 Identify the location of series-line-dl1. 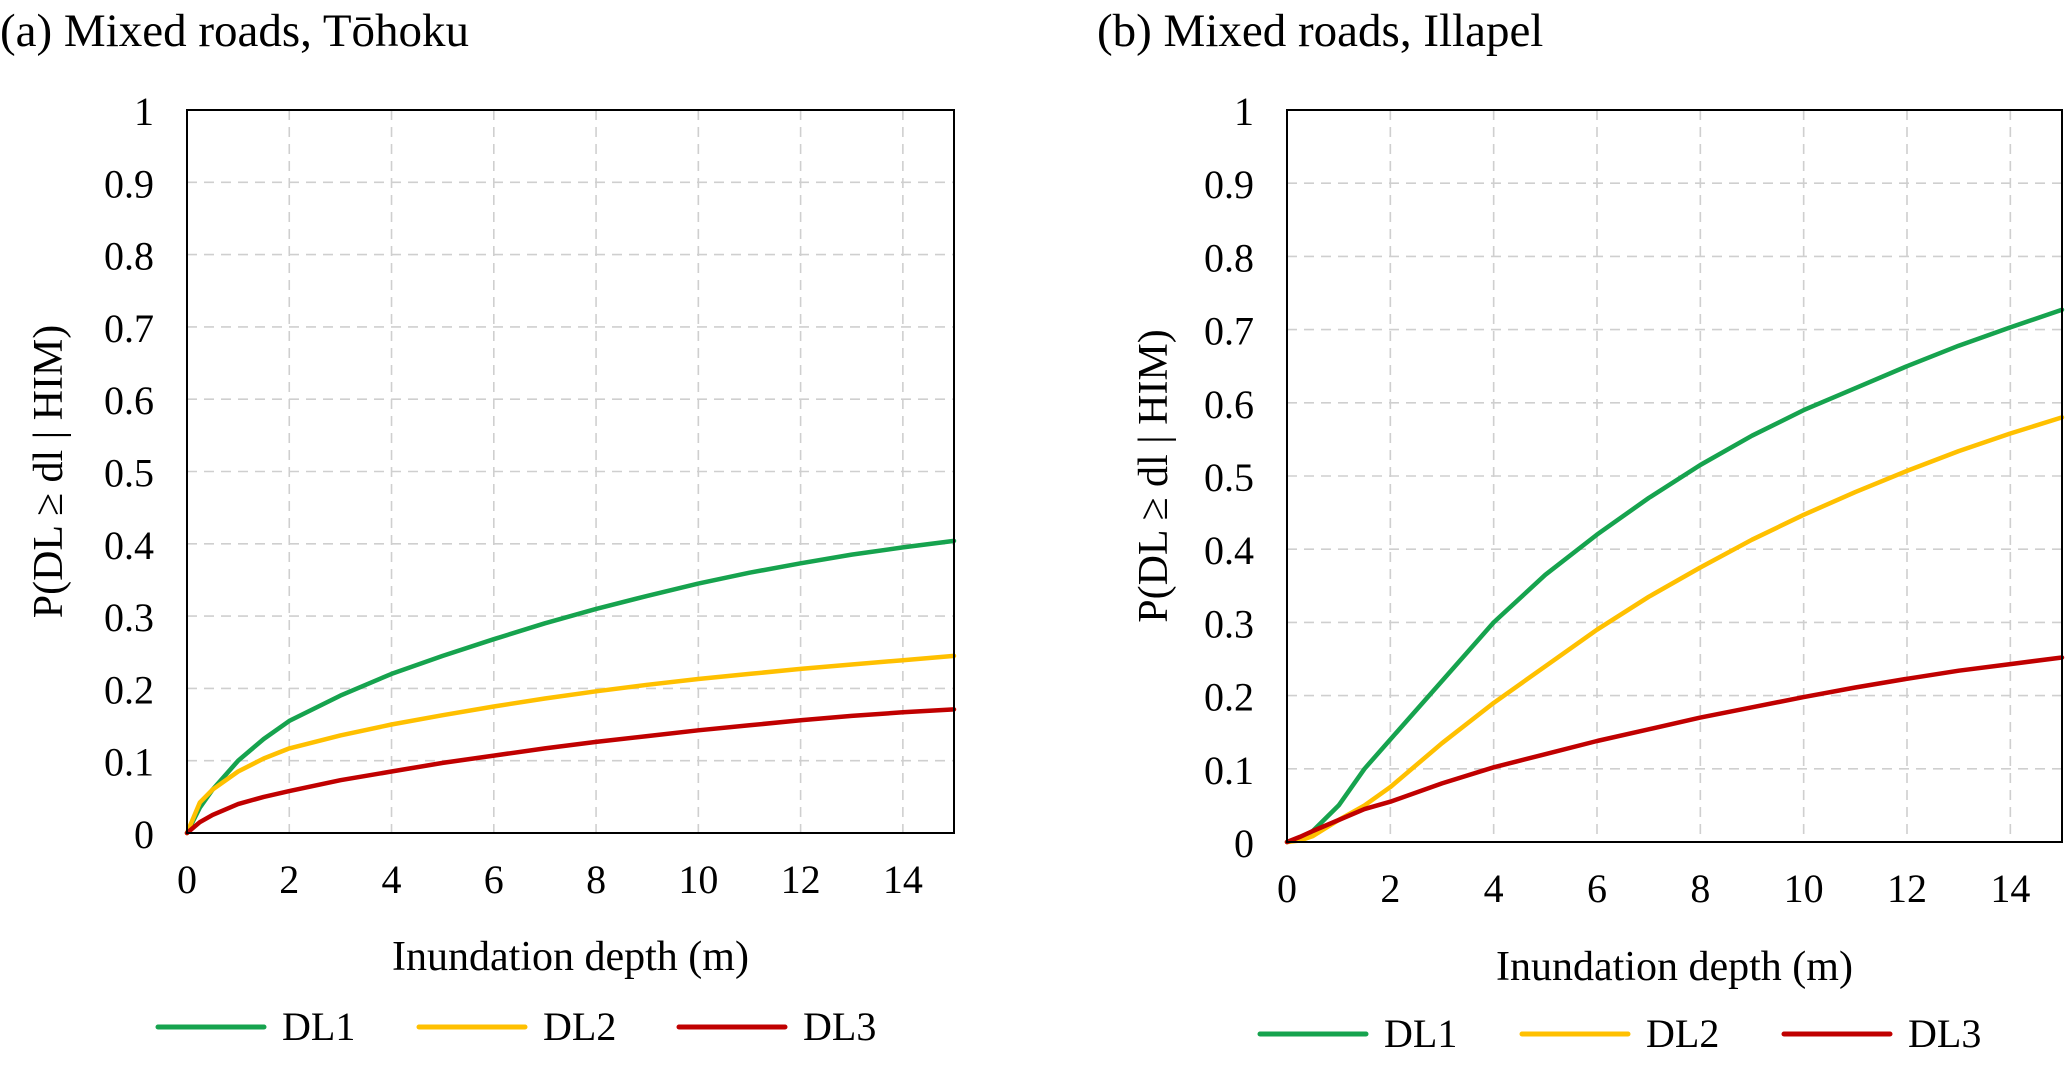
(570, 687).